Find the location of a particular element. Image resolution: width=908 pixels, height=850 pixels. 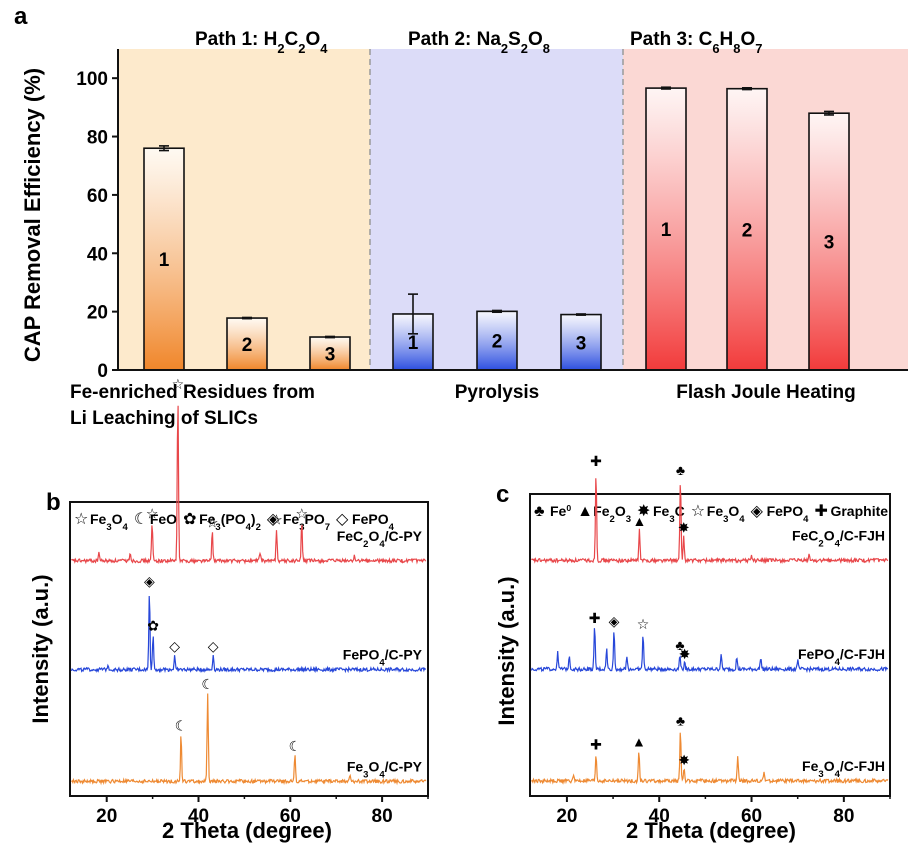

b-legend-label: FePO4 is located at coordinates (373, 522).